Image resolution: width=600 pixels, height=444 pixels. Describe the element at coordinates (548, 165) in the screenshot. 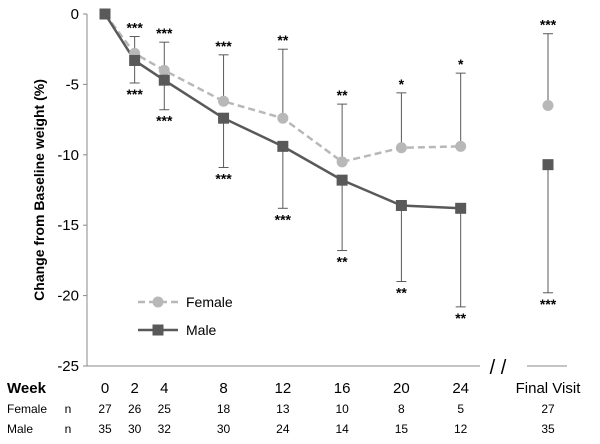

I see `male-point-final` at that location.